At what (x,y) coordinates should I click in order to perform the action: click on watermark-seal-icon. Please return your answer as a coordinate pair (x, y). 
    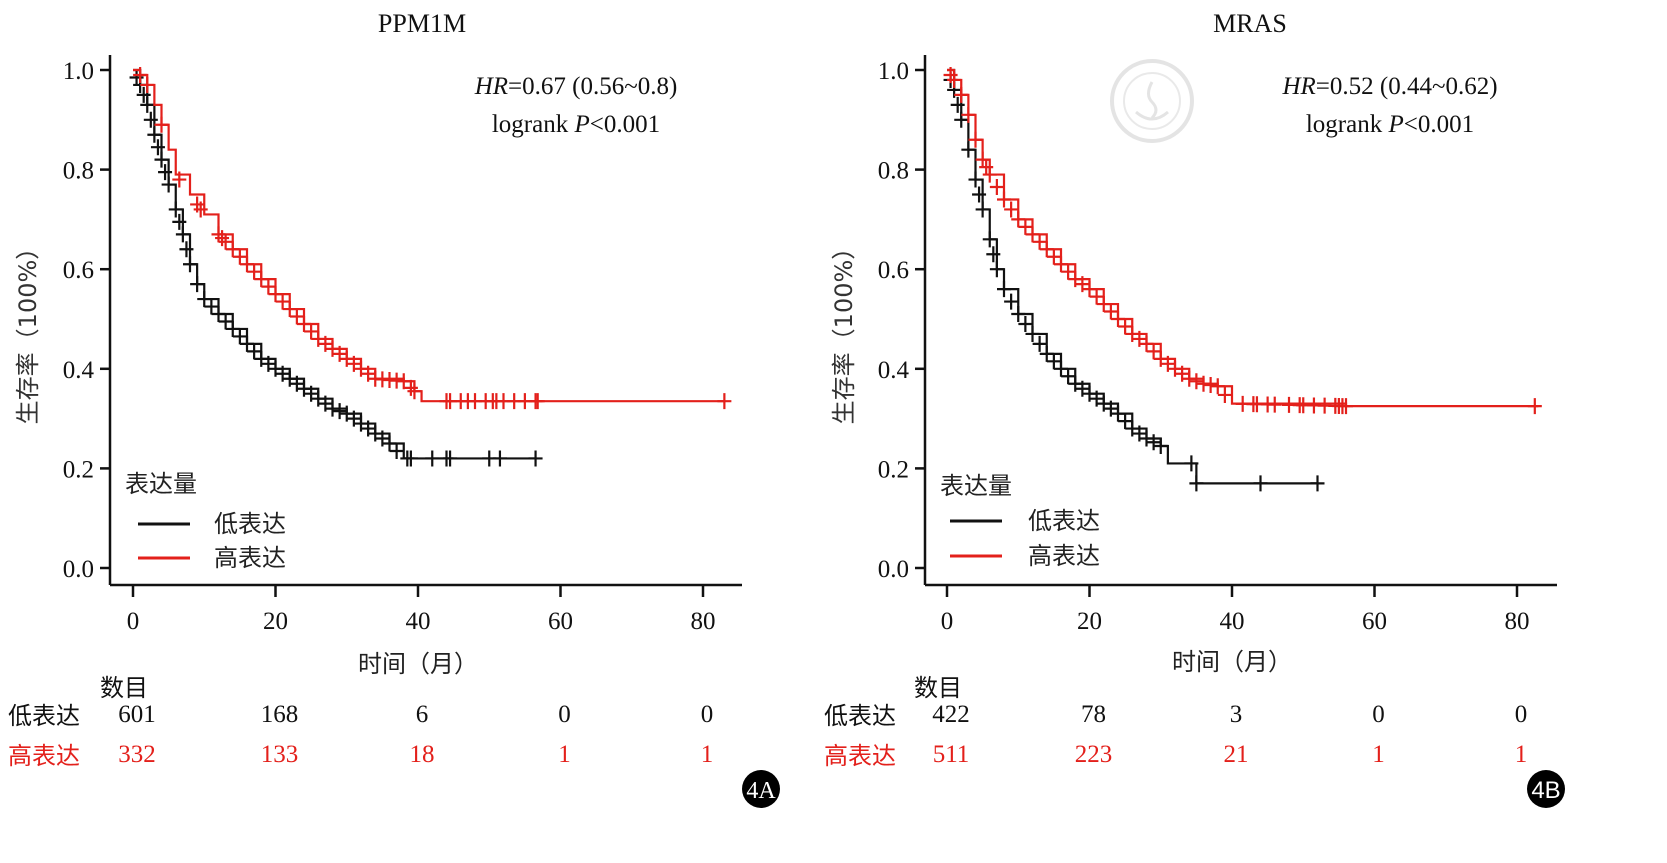
    Looking at the image, I should click on (1152, 101).